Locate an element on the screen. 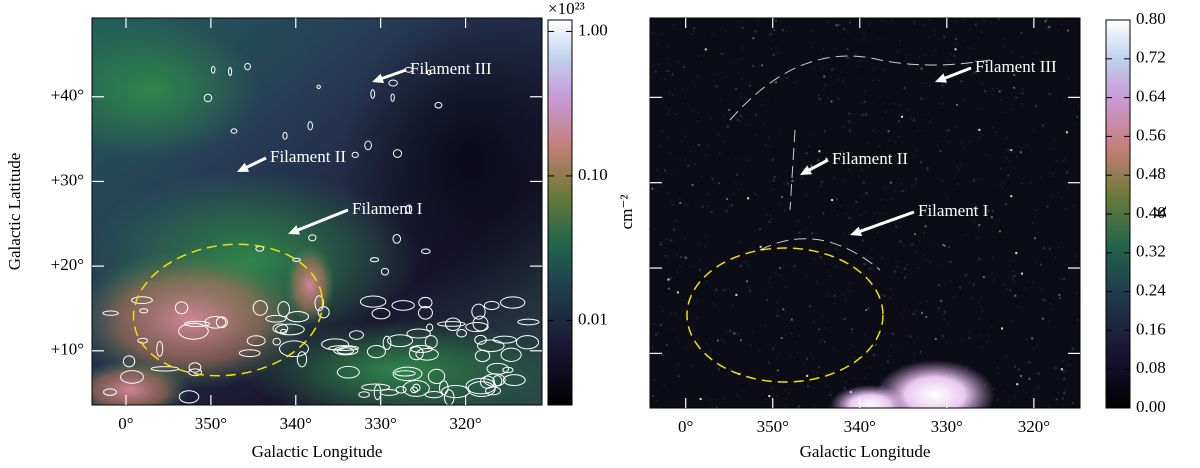  pink-cloud is located at coordinates (201, 320).